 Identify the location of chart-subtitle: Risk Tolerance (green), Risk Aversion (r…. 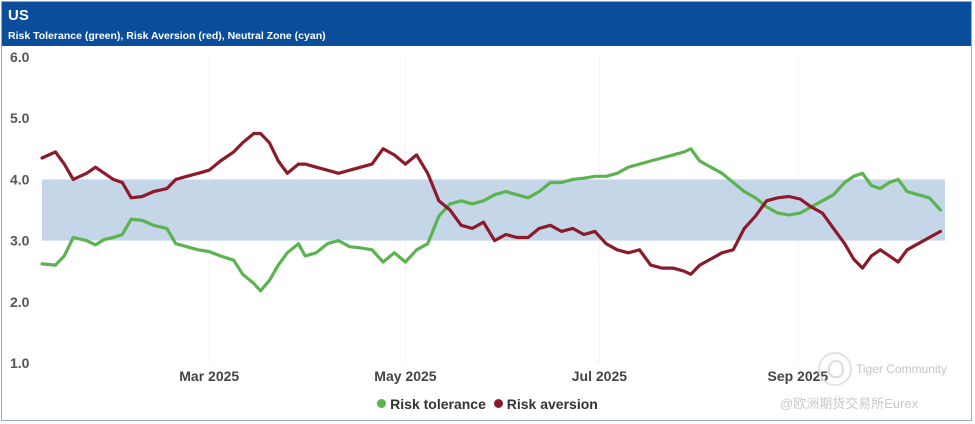
(167, 36).